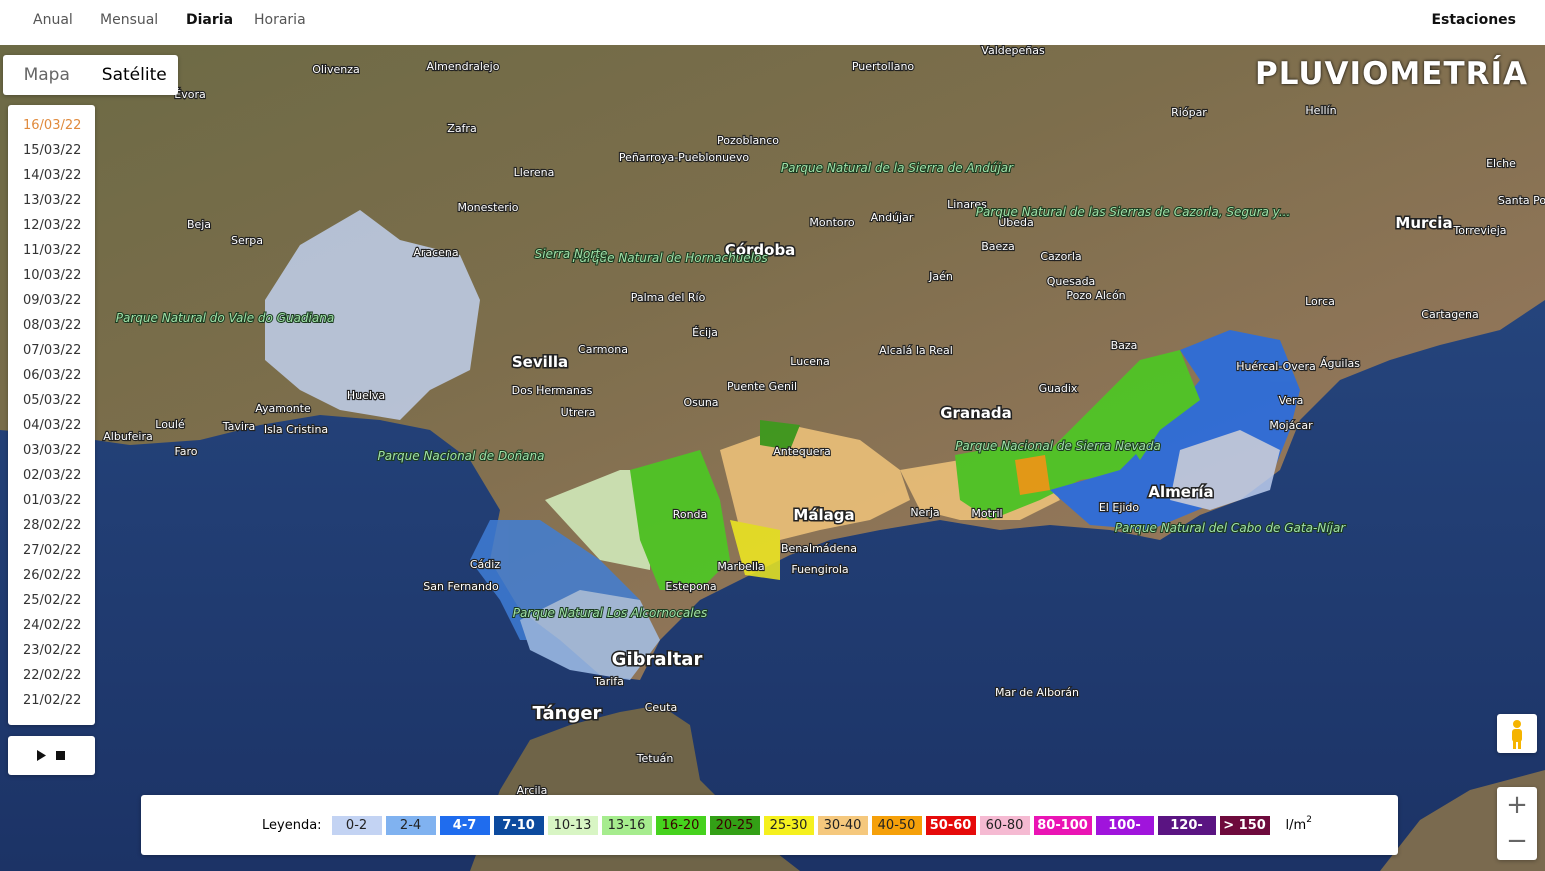 The width and height of the screenshot is (1545, 871). What do you see at coordinates (52, 200) in the screenshot?
I see `date-item: 13/03/22` at bounding box center [52, 200].